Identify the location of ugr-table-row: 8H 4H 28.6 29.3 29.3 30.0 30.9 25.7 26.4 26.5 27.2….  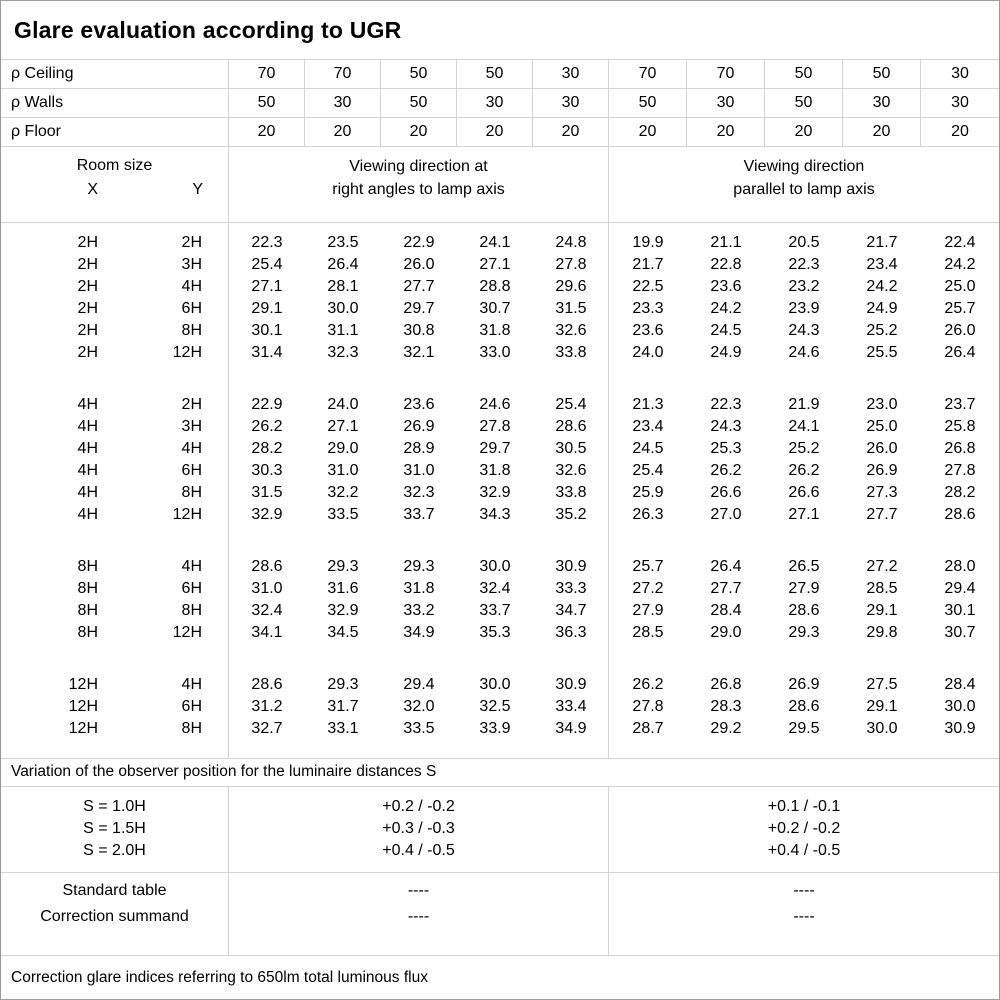
(500, 567).